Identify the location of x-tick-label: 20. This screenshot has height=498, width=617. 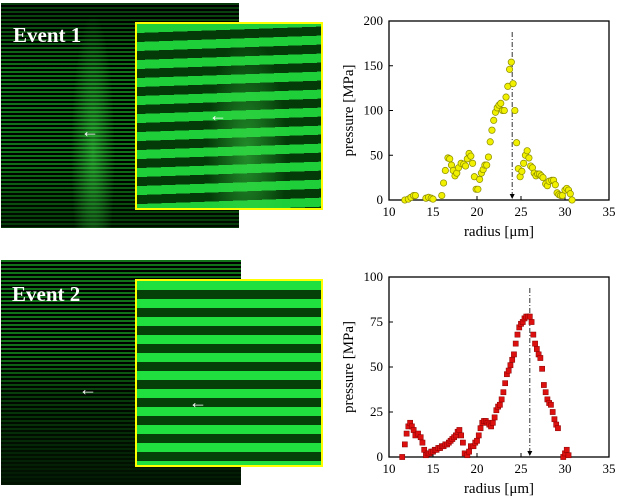
(477, 211).